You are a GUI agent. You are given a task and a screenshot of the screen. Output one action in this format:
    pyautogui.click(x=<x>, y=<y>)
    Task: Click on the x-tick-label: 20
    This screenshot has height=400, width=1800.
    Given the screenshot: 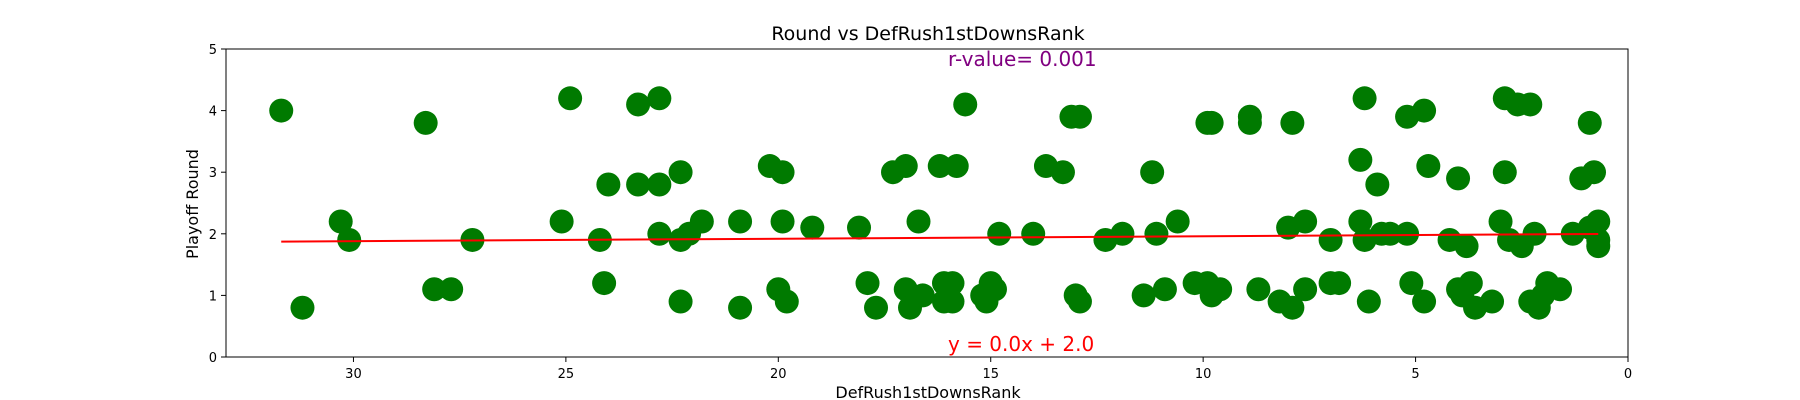 What is the action you would take?
    pyautogui.click(x=778, y=374)
    